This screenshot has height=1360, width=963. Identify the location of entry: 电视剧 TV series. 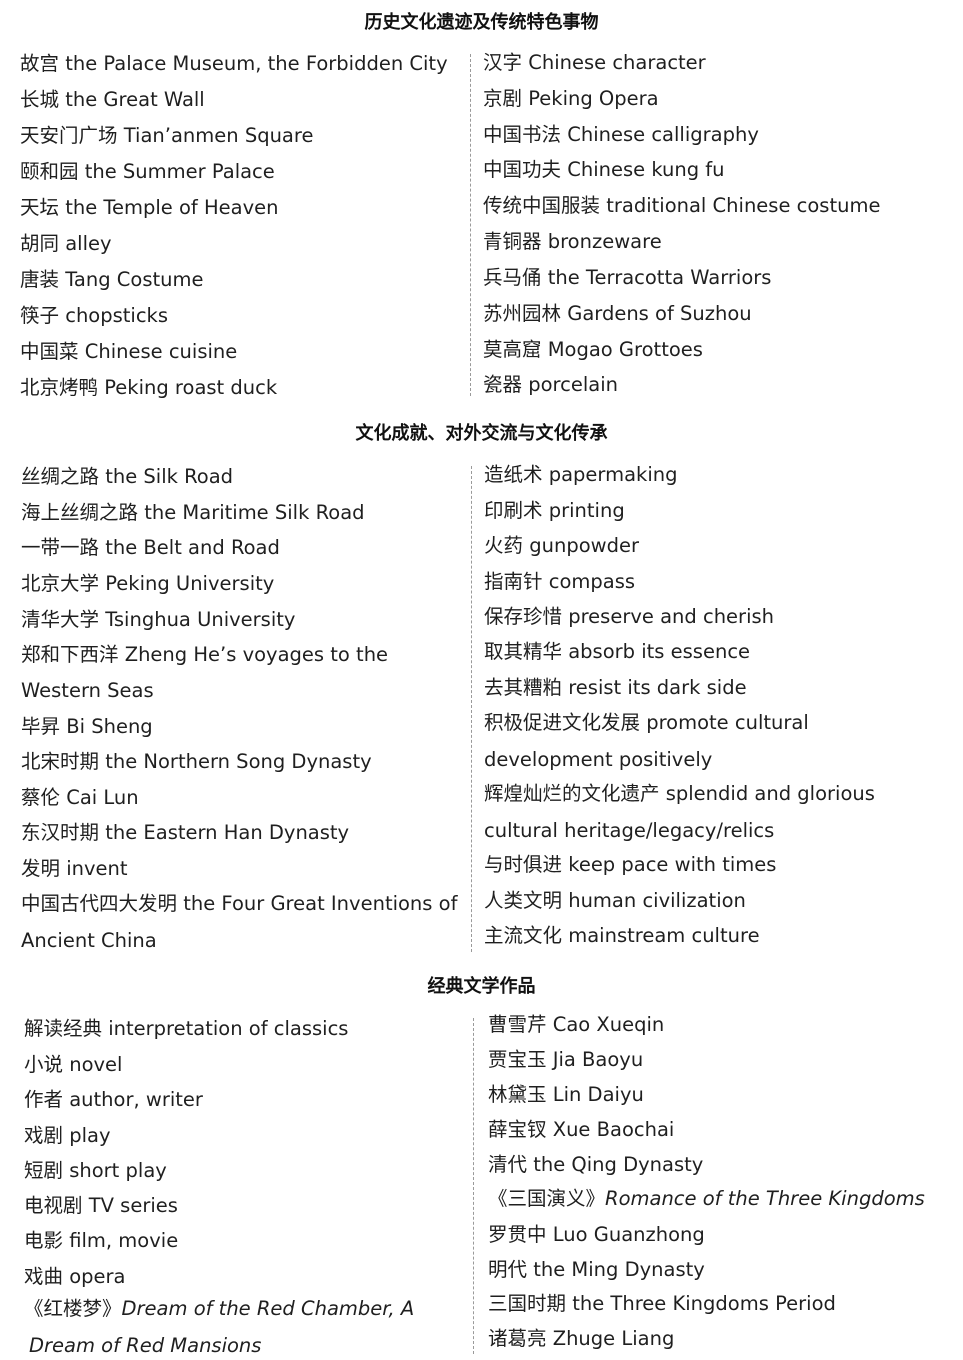
(101, 1205).